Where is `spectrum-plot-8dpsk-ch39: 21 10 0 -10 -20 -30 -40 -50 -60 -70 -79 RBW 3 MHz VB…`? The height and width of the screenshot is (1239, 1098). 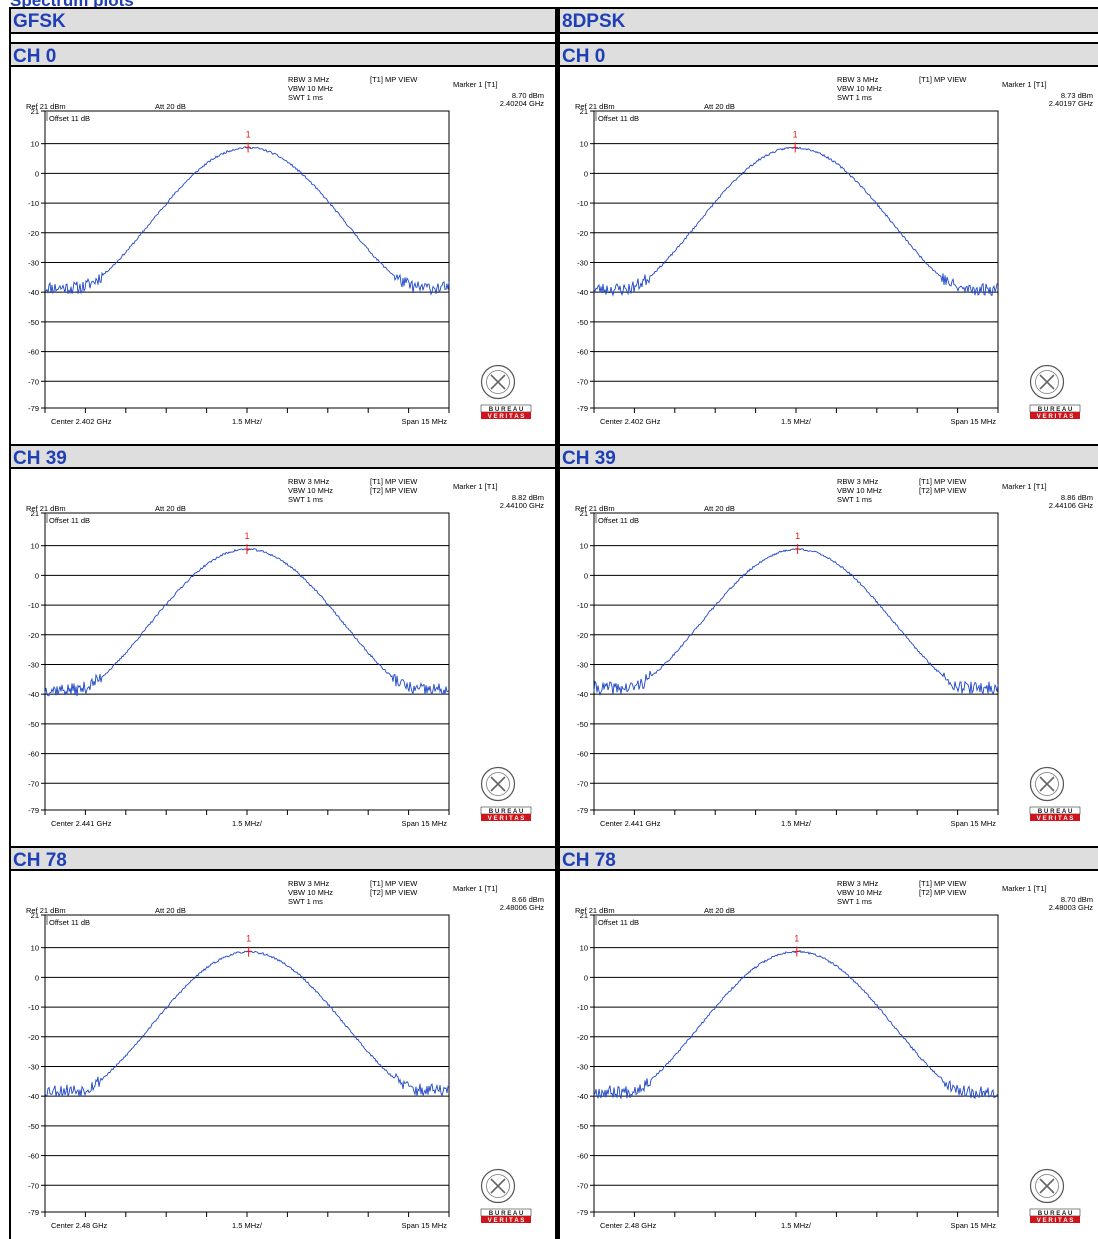 spectrum-plot-8dpsk-ch39: 21 10 0 -10 -20 -30 -40 -50 -60 -70 -79 RBW 3 MHz VB… is located at coordinates (829, 654).